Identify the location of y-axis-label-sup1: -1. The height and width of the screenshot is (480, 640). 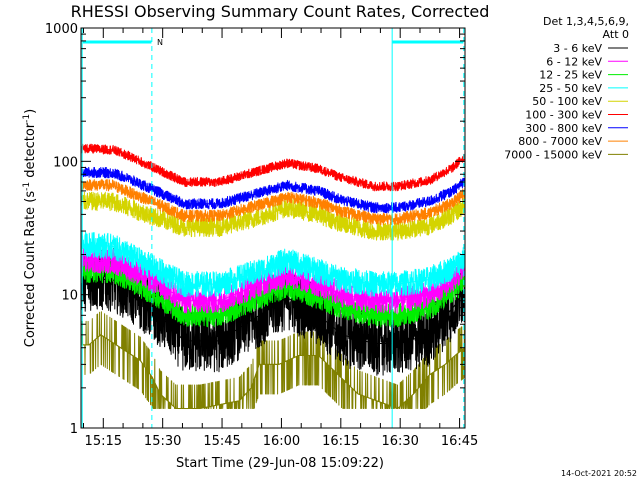
(27, 186).